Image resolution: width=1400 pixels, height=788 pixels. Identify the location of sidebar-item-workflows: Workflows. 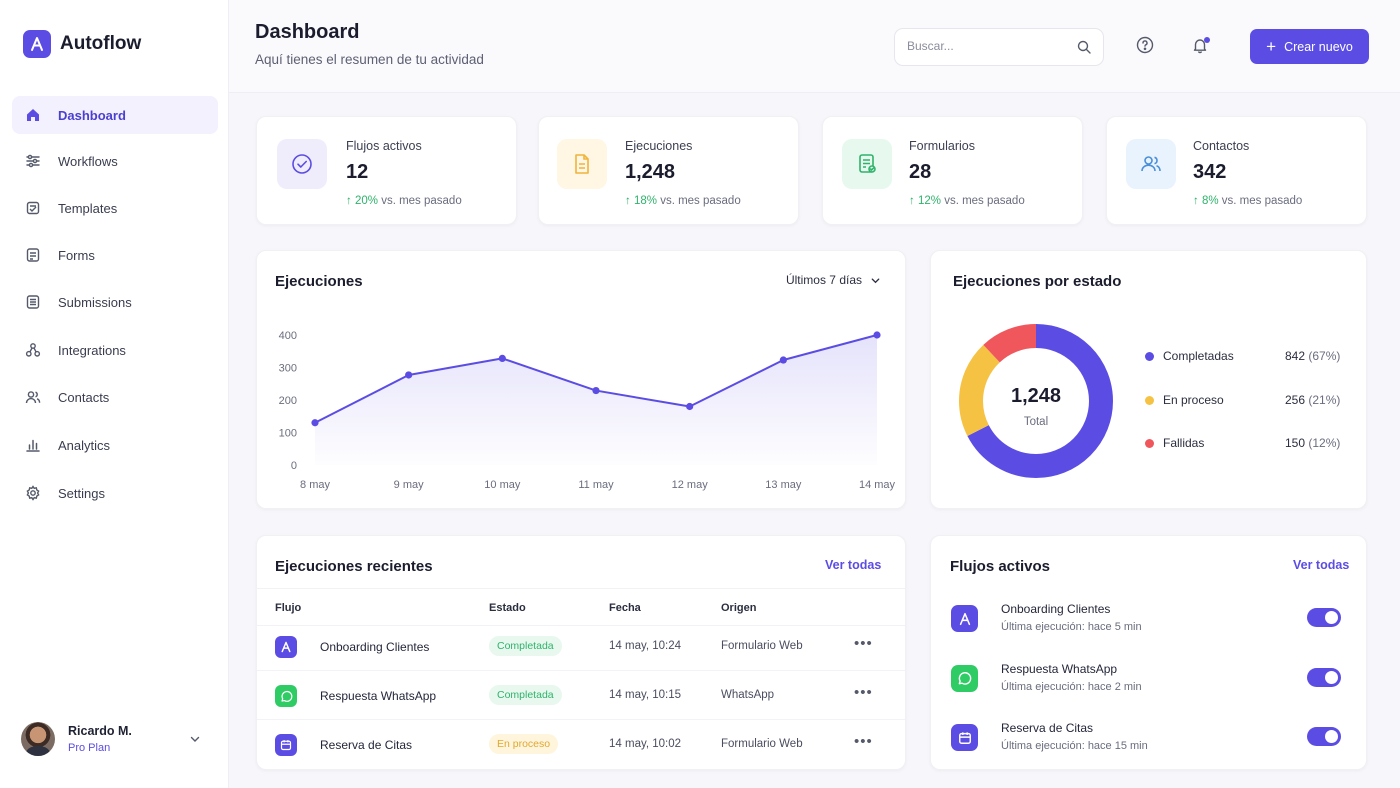
(115, 161).